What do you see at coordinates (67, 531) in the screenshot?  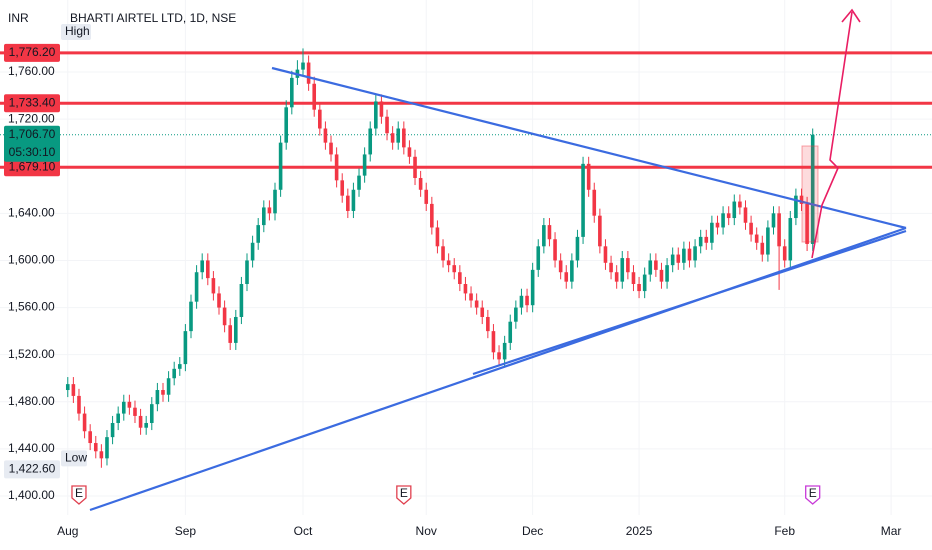 I see `x-tick-label: Aug` at bounding box center [67, 531].